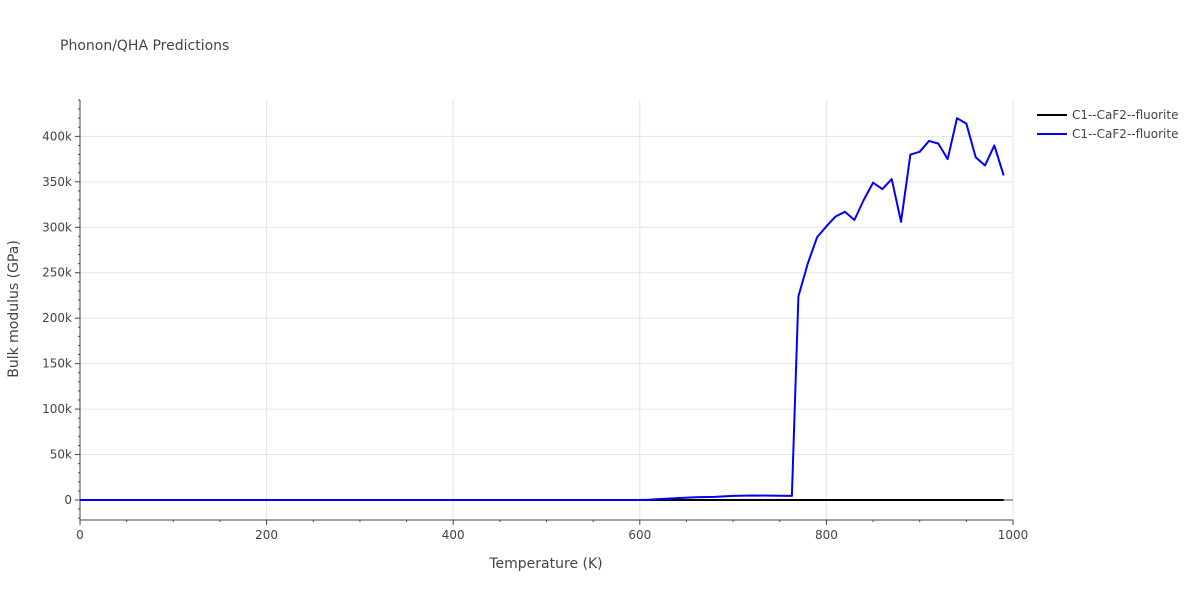 The width and height of the screenshot is (1200, 604). I want to click on y-tick-label: 350k, so click(57, 182).